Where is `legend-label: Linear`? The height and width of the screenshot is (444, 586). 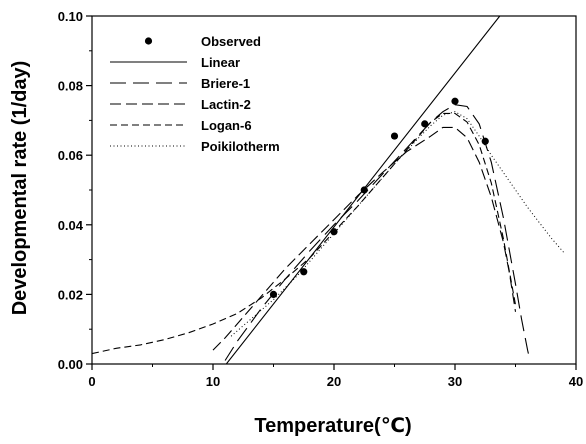
legend-label: Linear is located at coordinates (220, 62).